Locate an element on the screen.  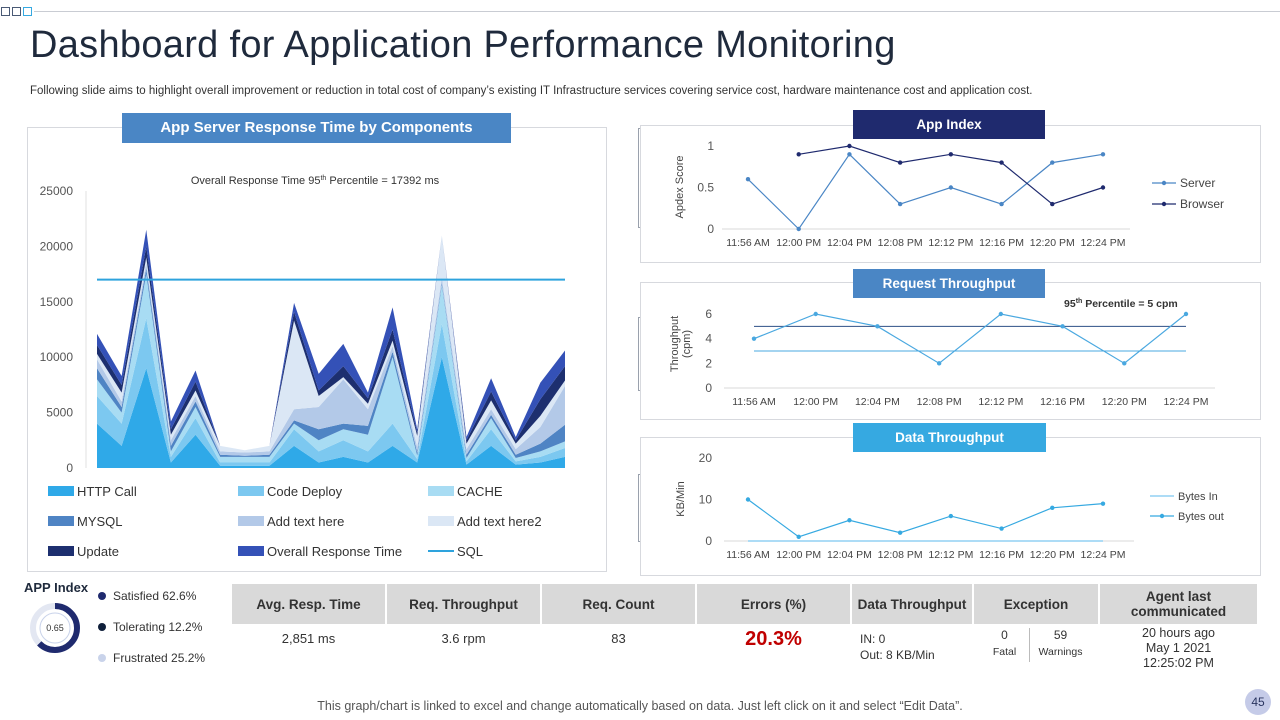
app-index-ylabel: Apdex Score is located at coordinates (680, 187).